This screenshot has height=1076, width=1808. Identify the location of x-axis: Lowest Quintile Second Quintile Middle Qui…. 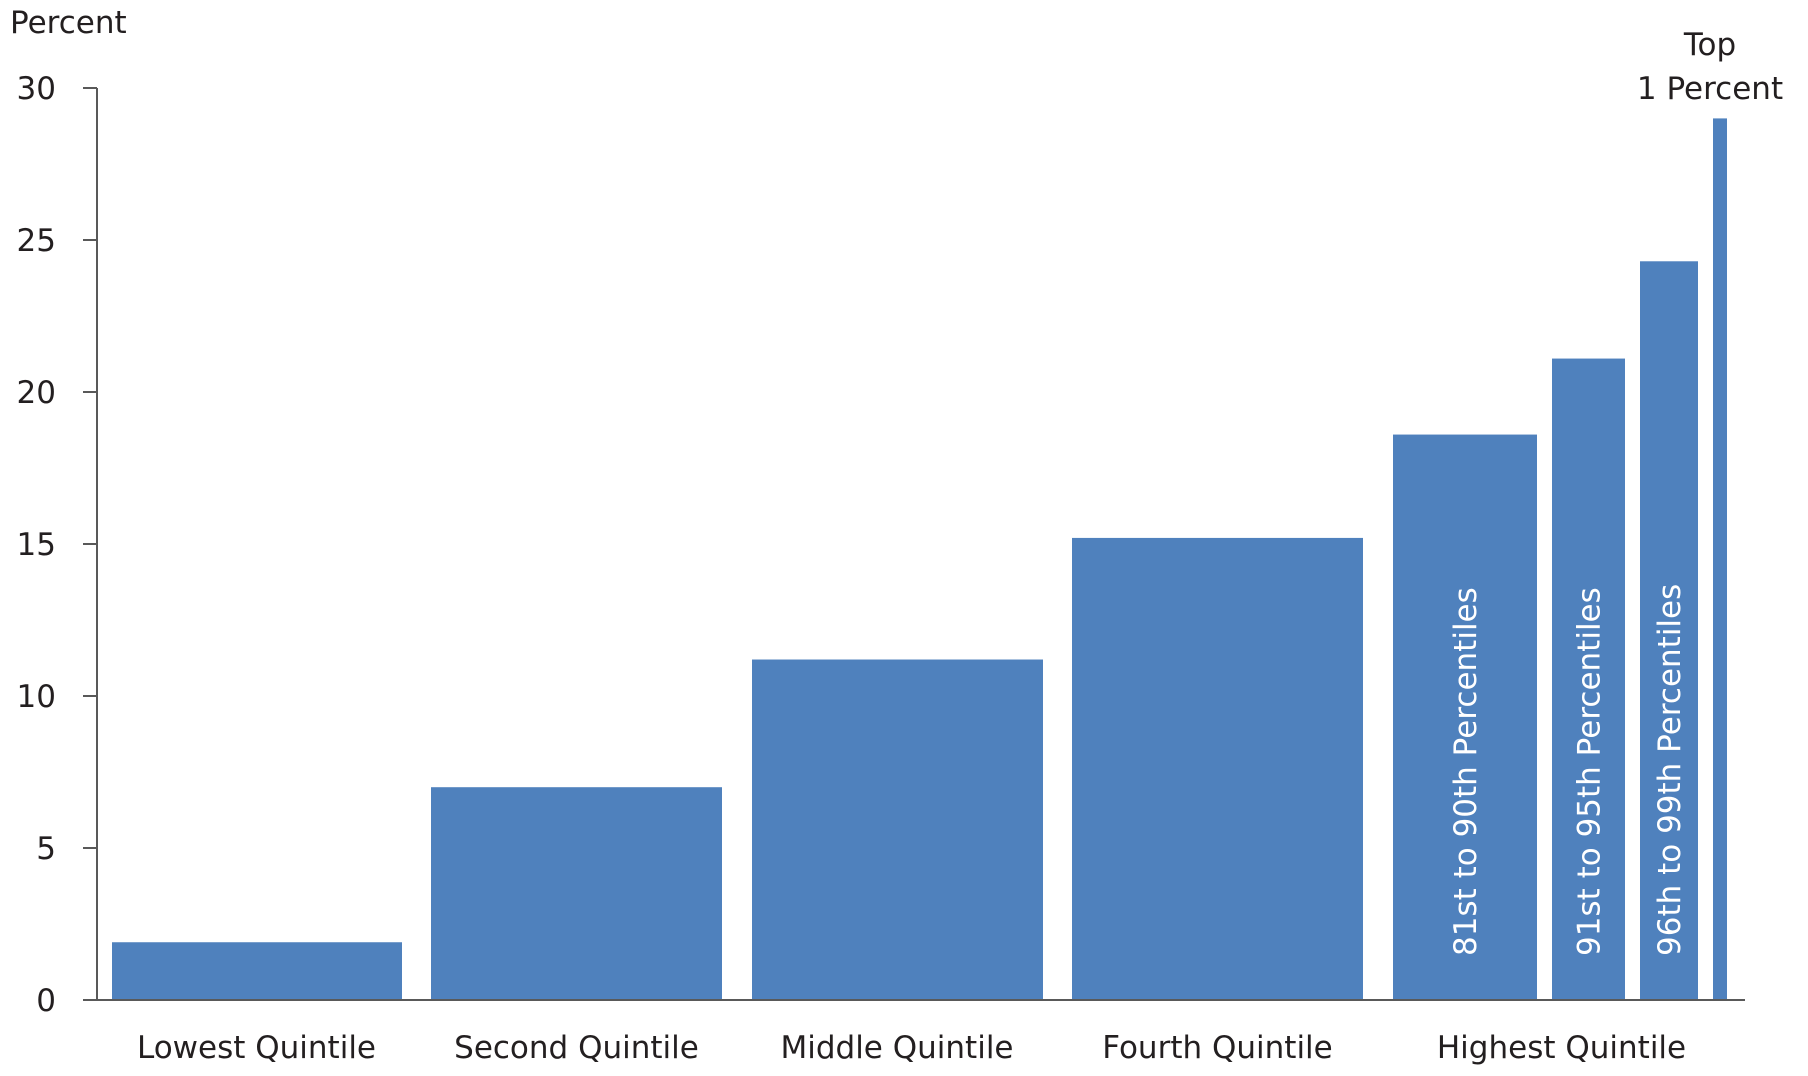
(921, 1032).